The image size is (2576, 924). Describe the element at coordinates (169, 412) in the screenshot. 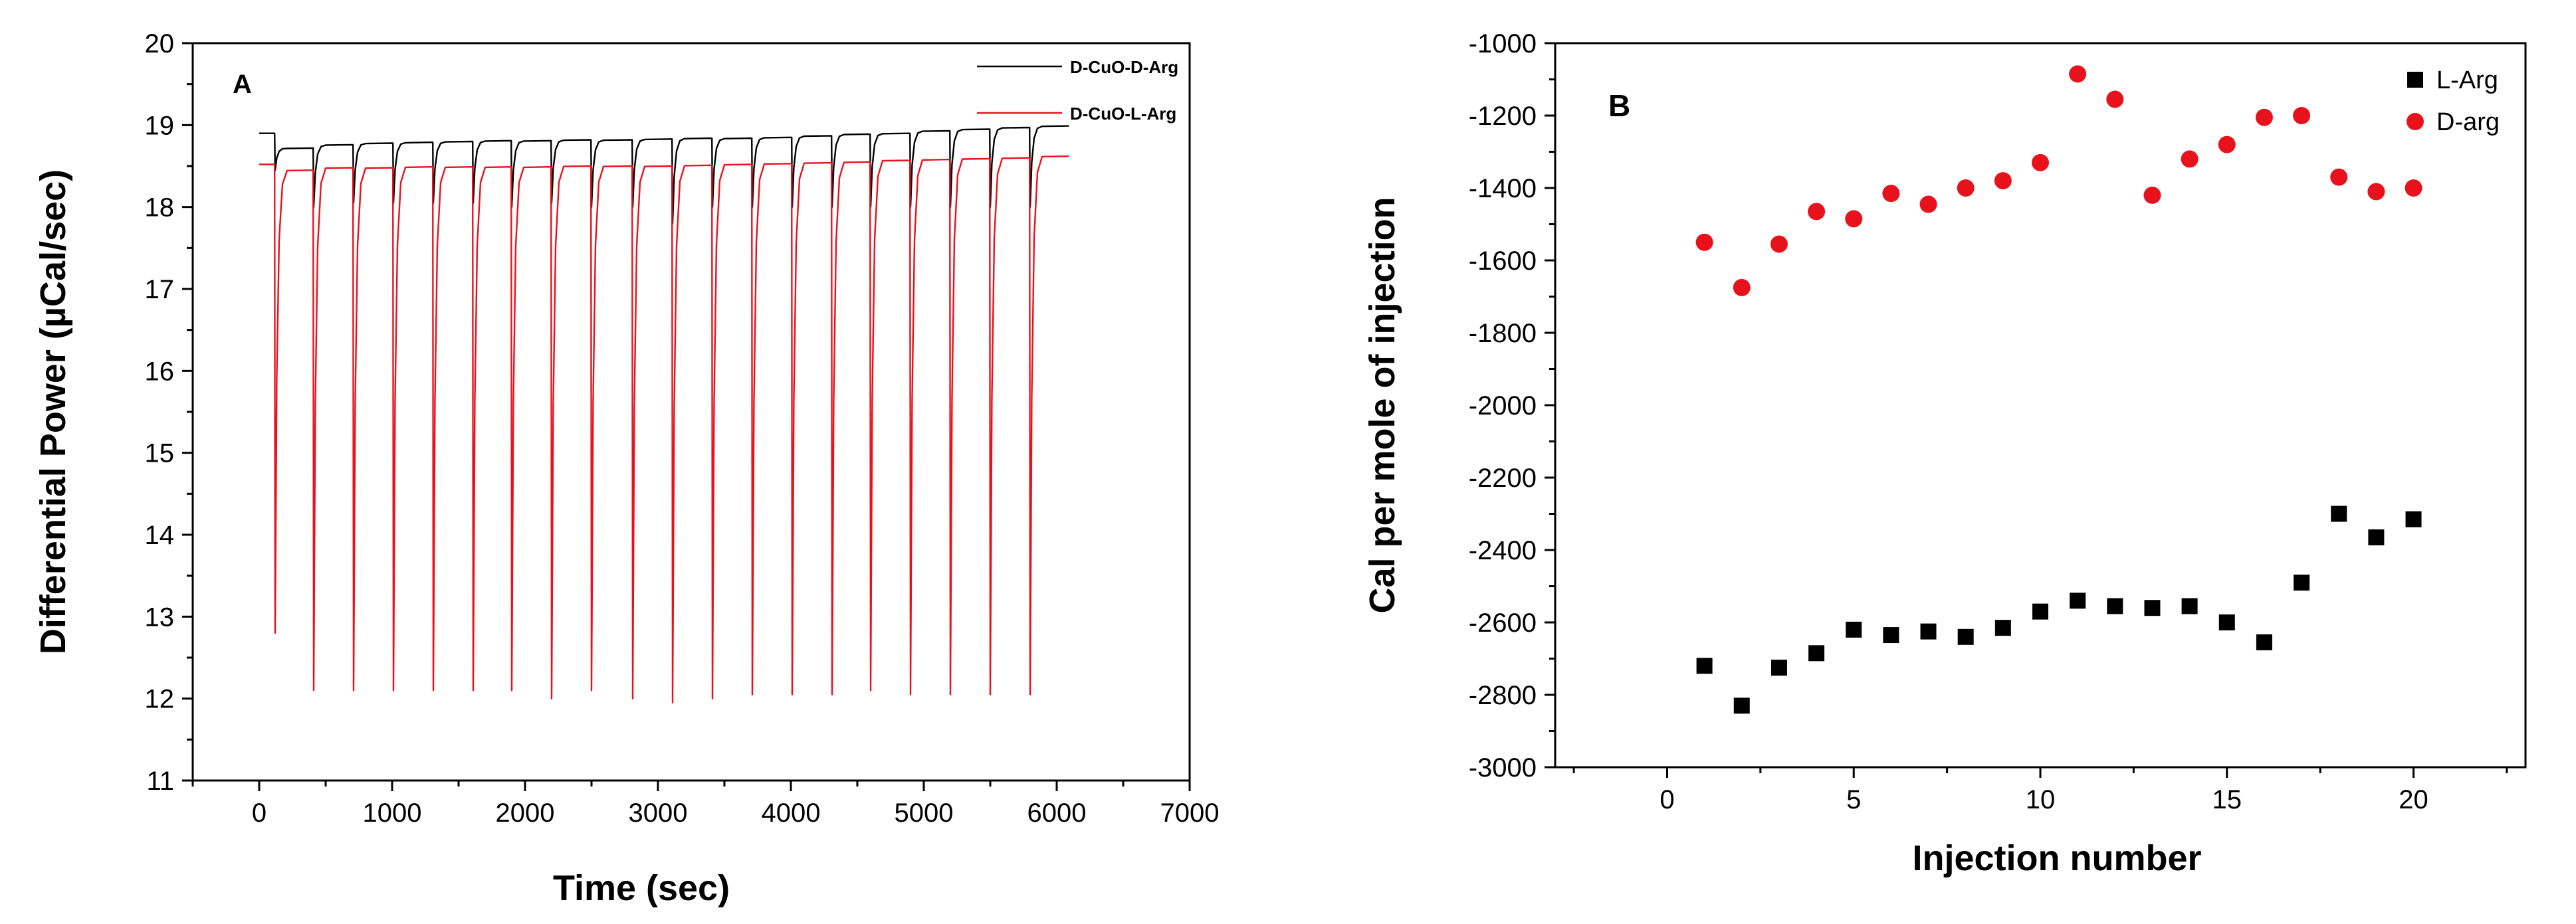

I see `panel-a-y-axis: 11 12 13 14 15 16 17 18 19 20` at that location.